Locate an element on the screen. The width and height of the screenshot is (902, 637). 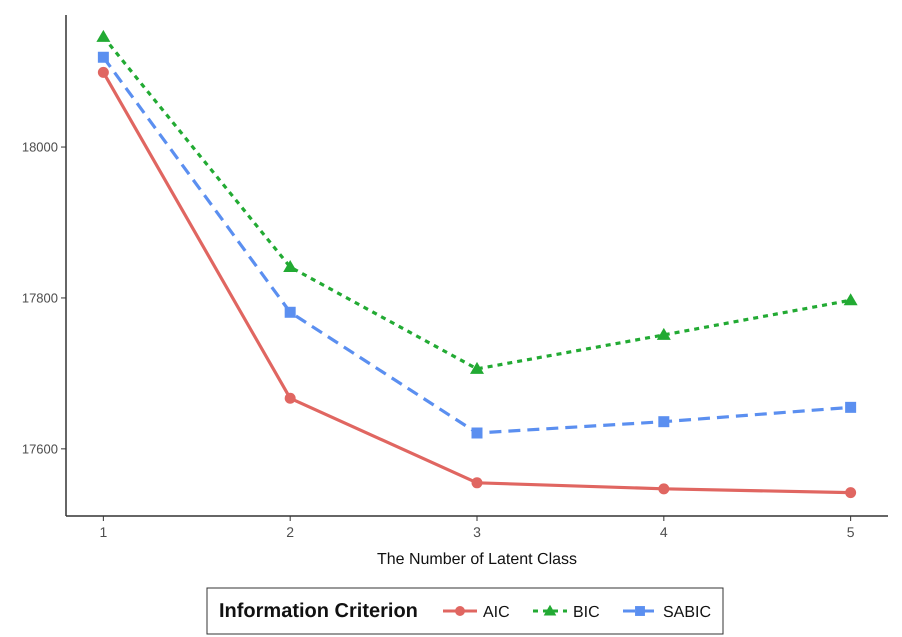
x-tick-label: 2 is located at coordinates (290, 532).